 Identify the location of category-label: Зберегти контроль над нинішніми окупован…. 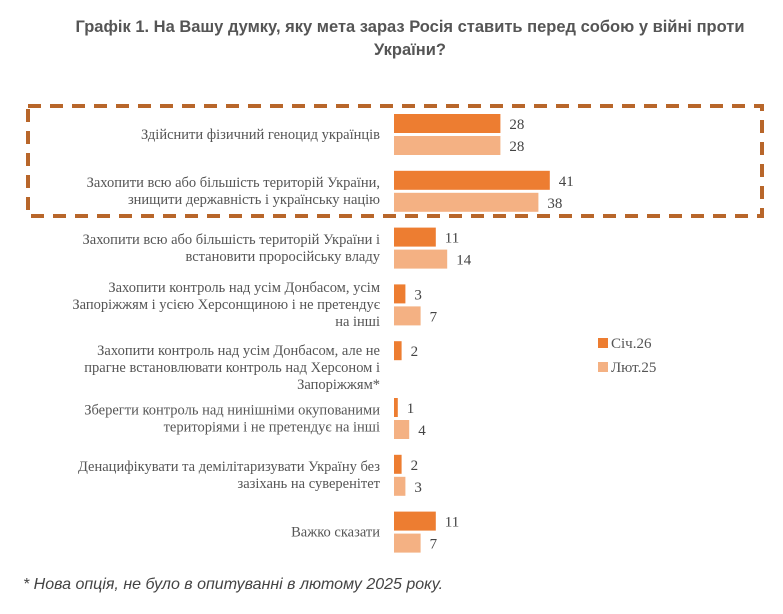
(232, 410).